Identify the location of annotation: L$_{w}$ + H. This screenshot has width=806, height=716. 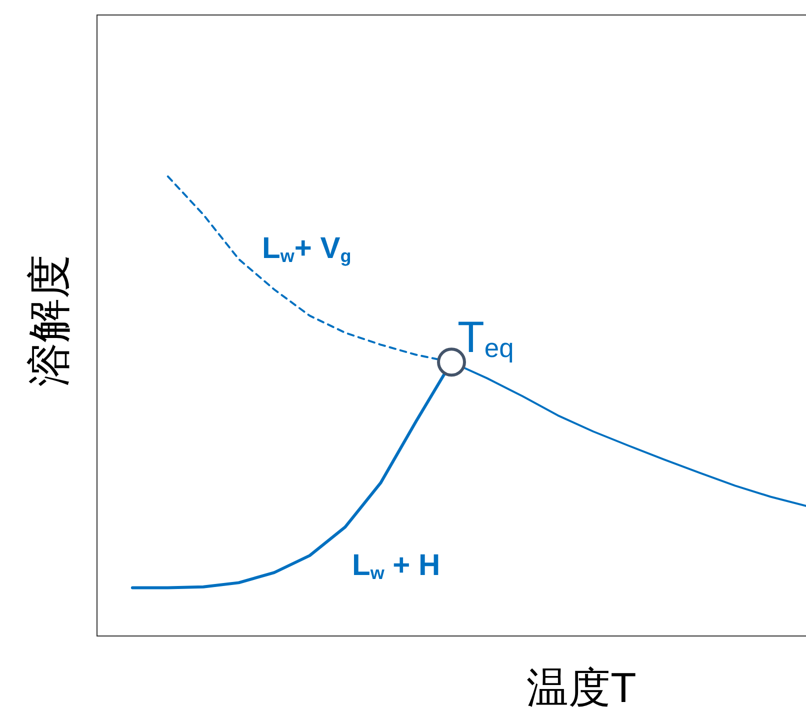
(396, 566).